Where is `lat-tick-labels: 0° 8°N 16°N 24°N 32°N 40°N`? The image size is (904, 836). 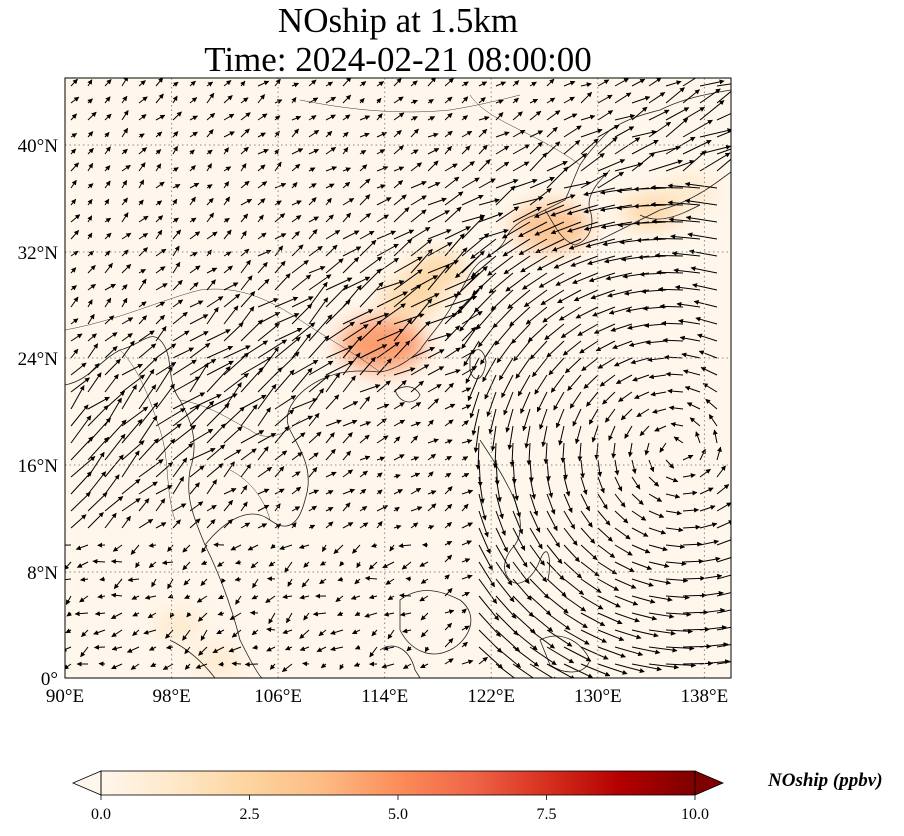 lat-tick-labels: 0° 8°N 16°N 24°N 32°N 40°N is located at coordinates (38, 413).